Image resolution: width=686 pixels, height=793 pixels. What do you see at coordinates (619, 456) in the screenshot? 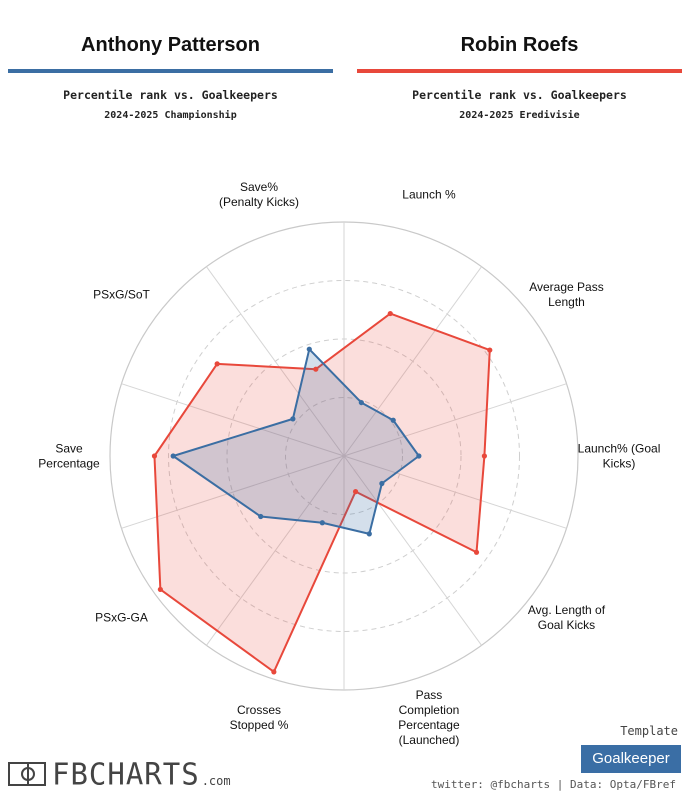
I see `axis-label-2: Launch% (Goal Kicks)` at bounding box center [619, 456].